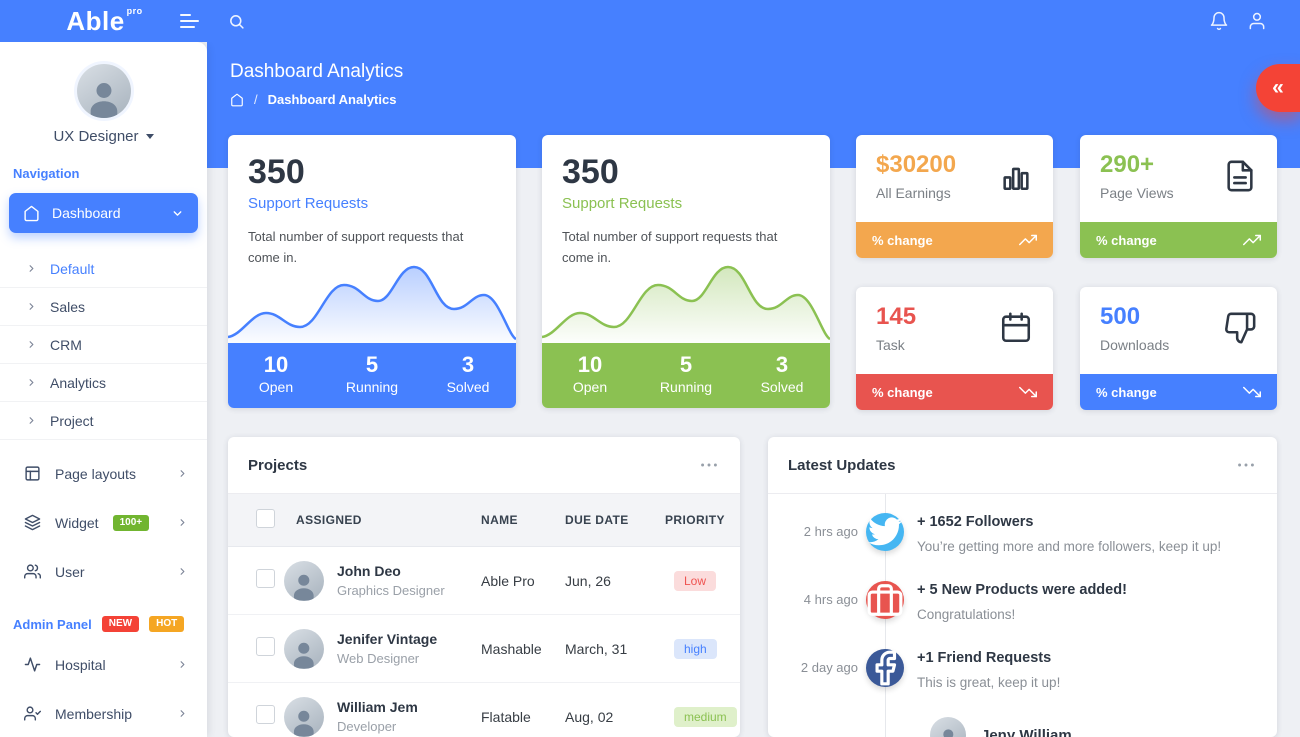 The width and height of the screenshot is (1300, 737). I want to click on sidebar-item-dashboard: Dashboard, so click(103, 213).